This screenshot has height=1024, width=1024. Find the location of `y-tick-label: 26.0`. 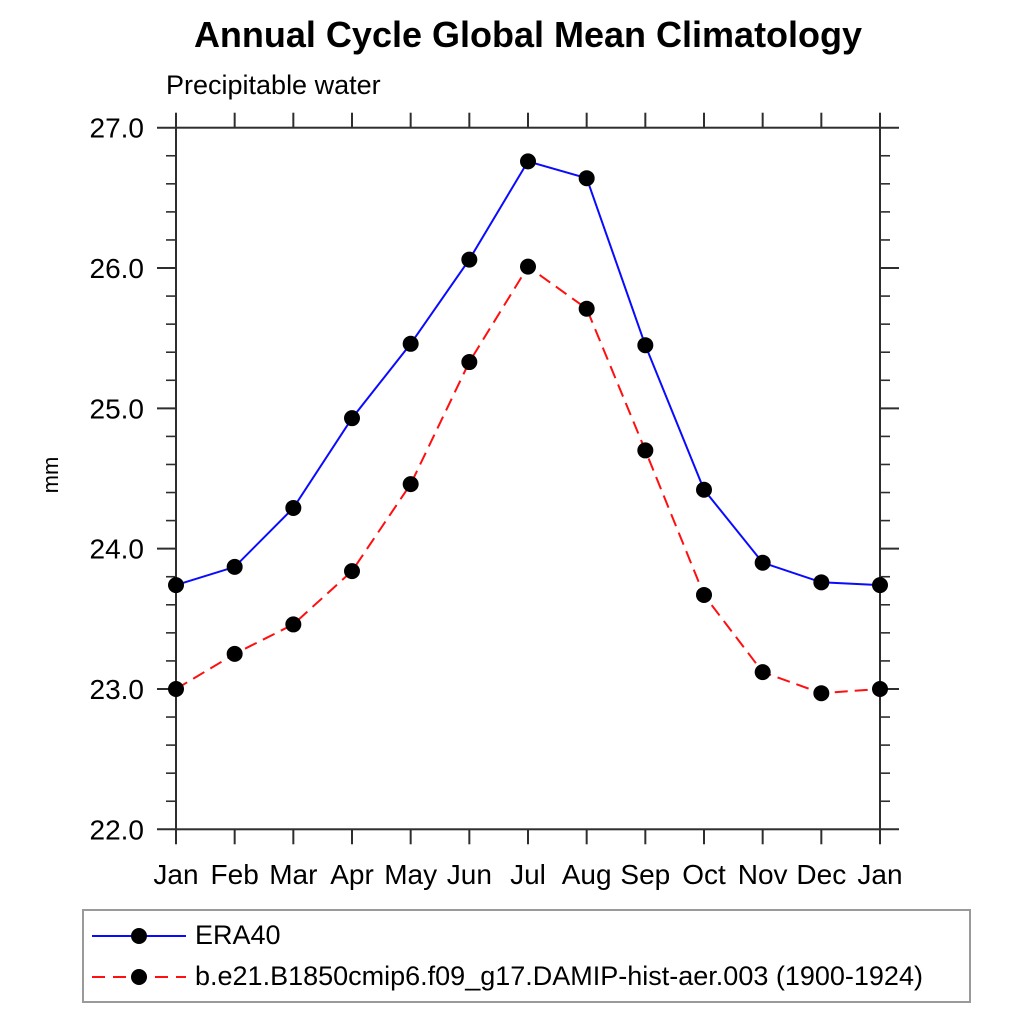

y-tick-label: 26.0 is located at coordinates (117, 268).